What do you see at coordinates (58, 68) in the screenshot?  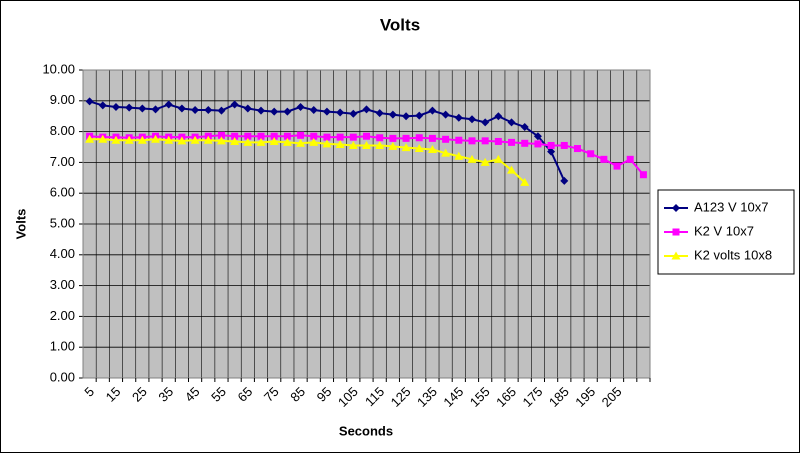 I see `y-tick-label: 10.00` at bounding box center [58, 68].